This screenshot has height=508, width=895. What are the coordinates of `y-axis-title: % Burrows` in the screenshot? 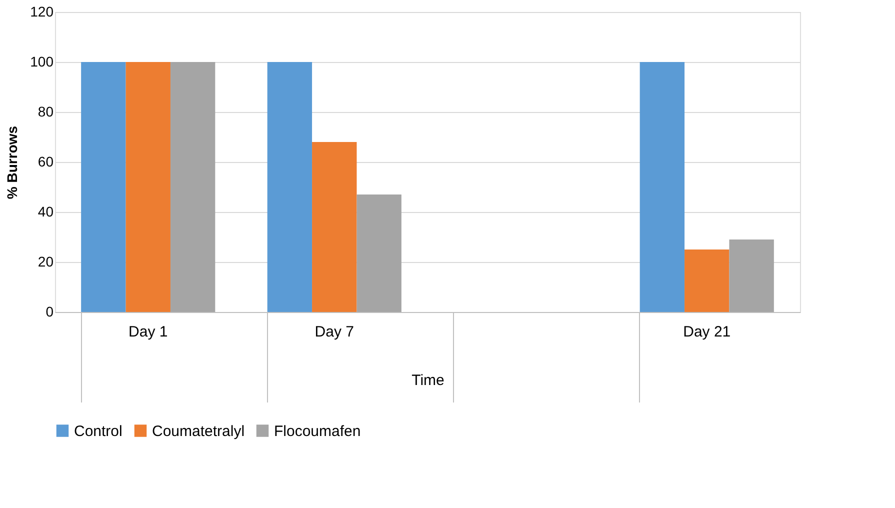 It's located at (12, 163).